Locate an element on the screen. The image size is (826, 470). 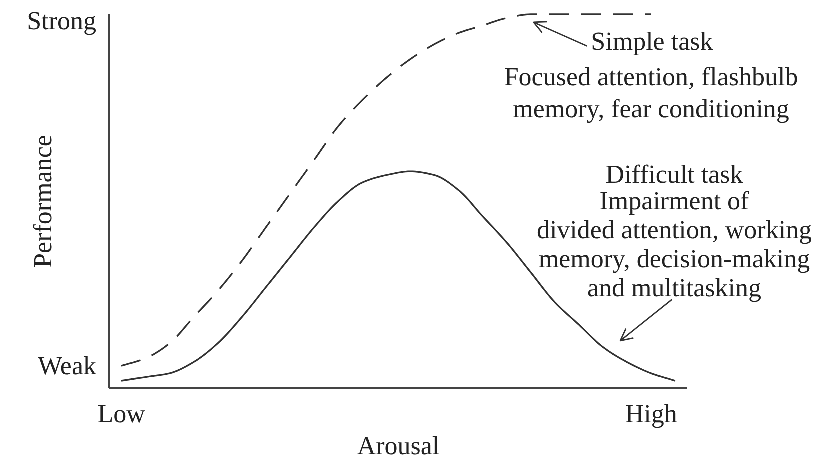
text: Weak is located at coordinates (67, 365).